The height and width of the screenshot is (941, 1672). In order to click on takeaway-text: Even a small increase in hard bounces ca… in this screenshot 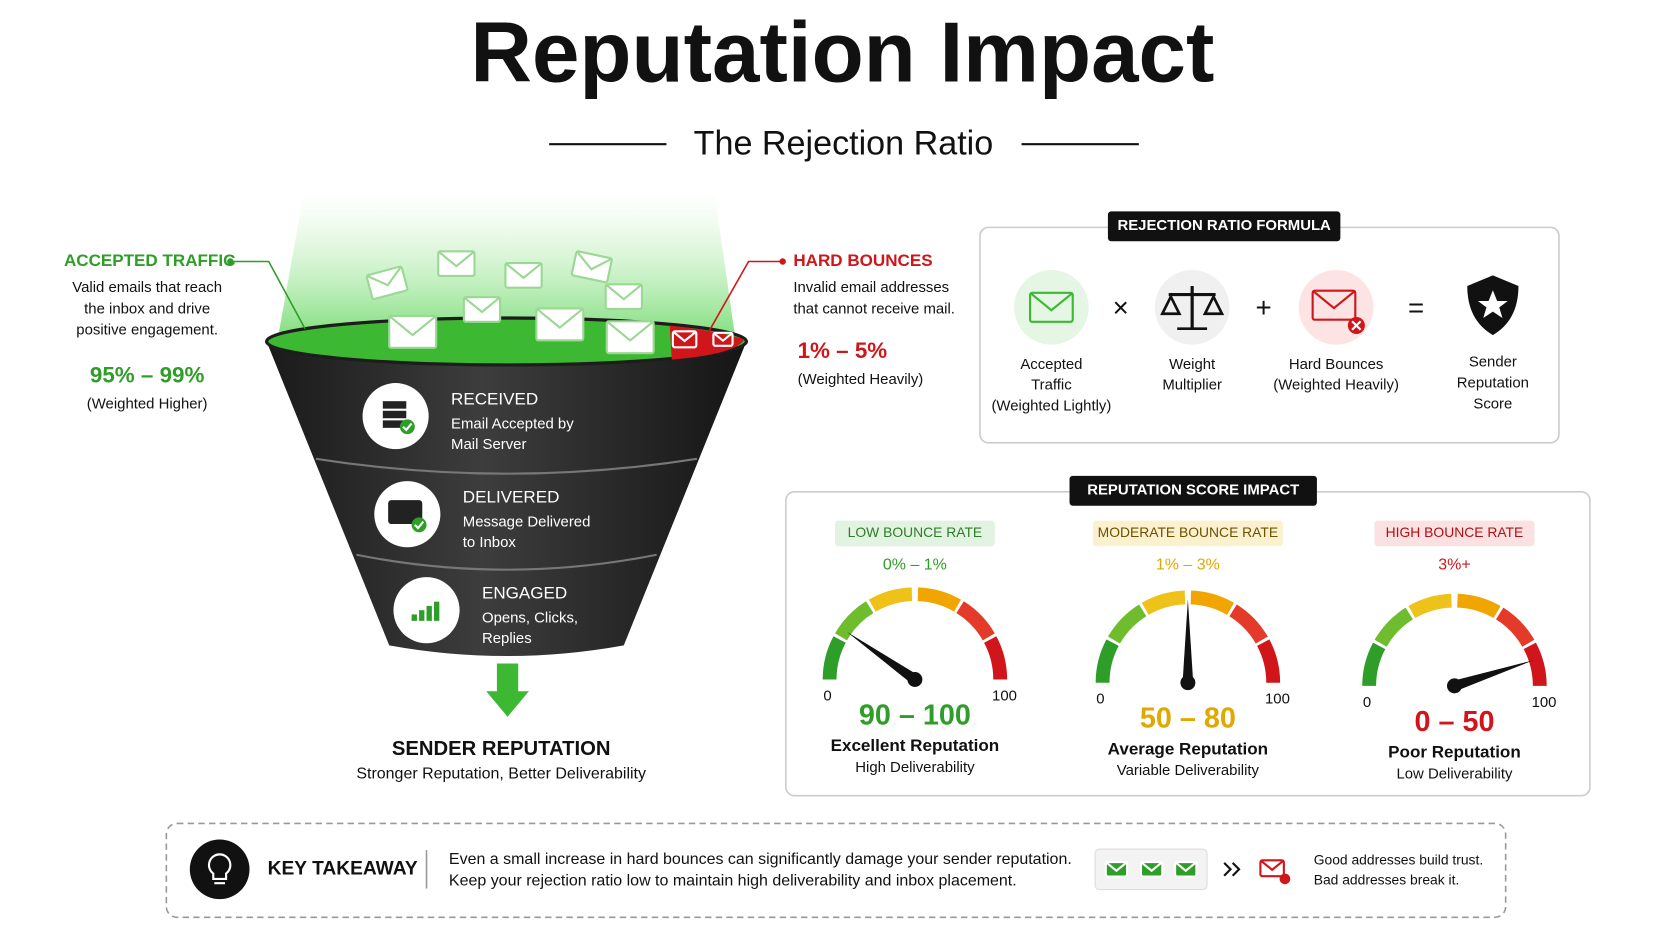, I will do `click(760, 859)`.